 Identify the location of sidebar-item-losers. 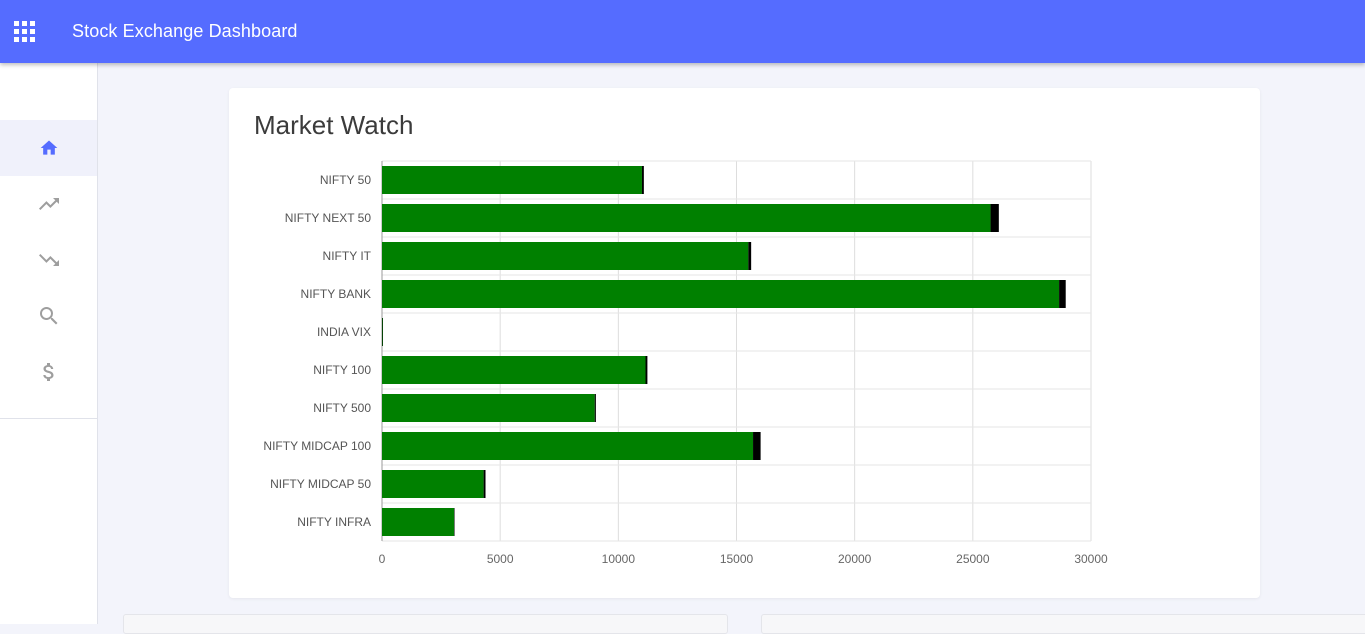
(48, 260).